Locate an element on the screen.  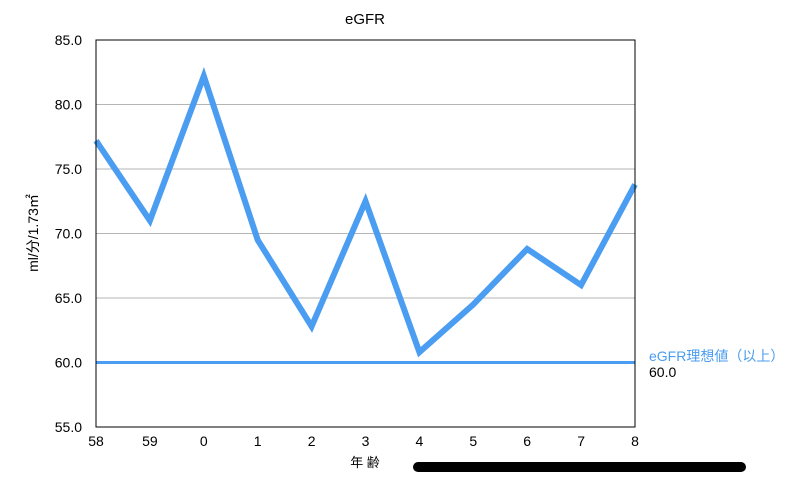
x-tick-label-6: 4 is located at coordinates (420, 441).